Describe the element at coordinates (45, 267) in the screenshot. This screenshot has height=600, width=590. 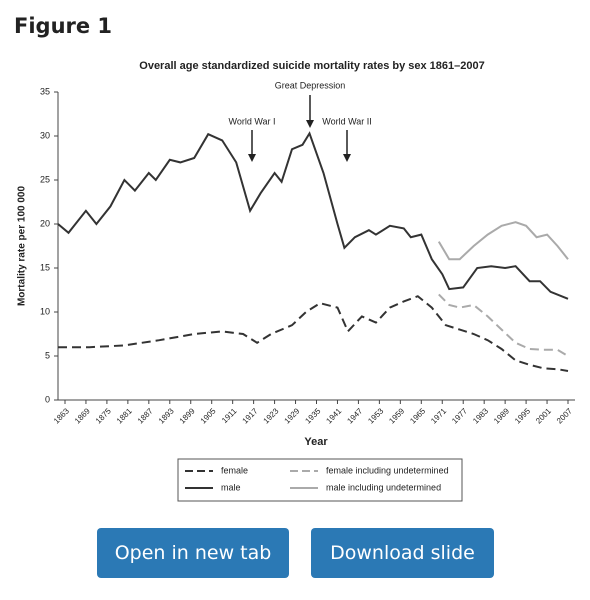
I see `y-tick-label: 15` at that location.